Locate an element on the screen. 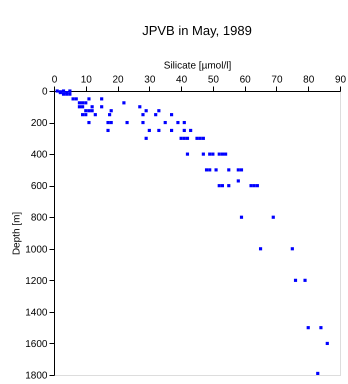 The width and height of the screenshot is (348, 384). y-tick-label: 800 is located at coordinates (39, 218).